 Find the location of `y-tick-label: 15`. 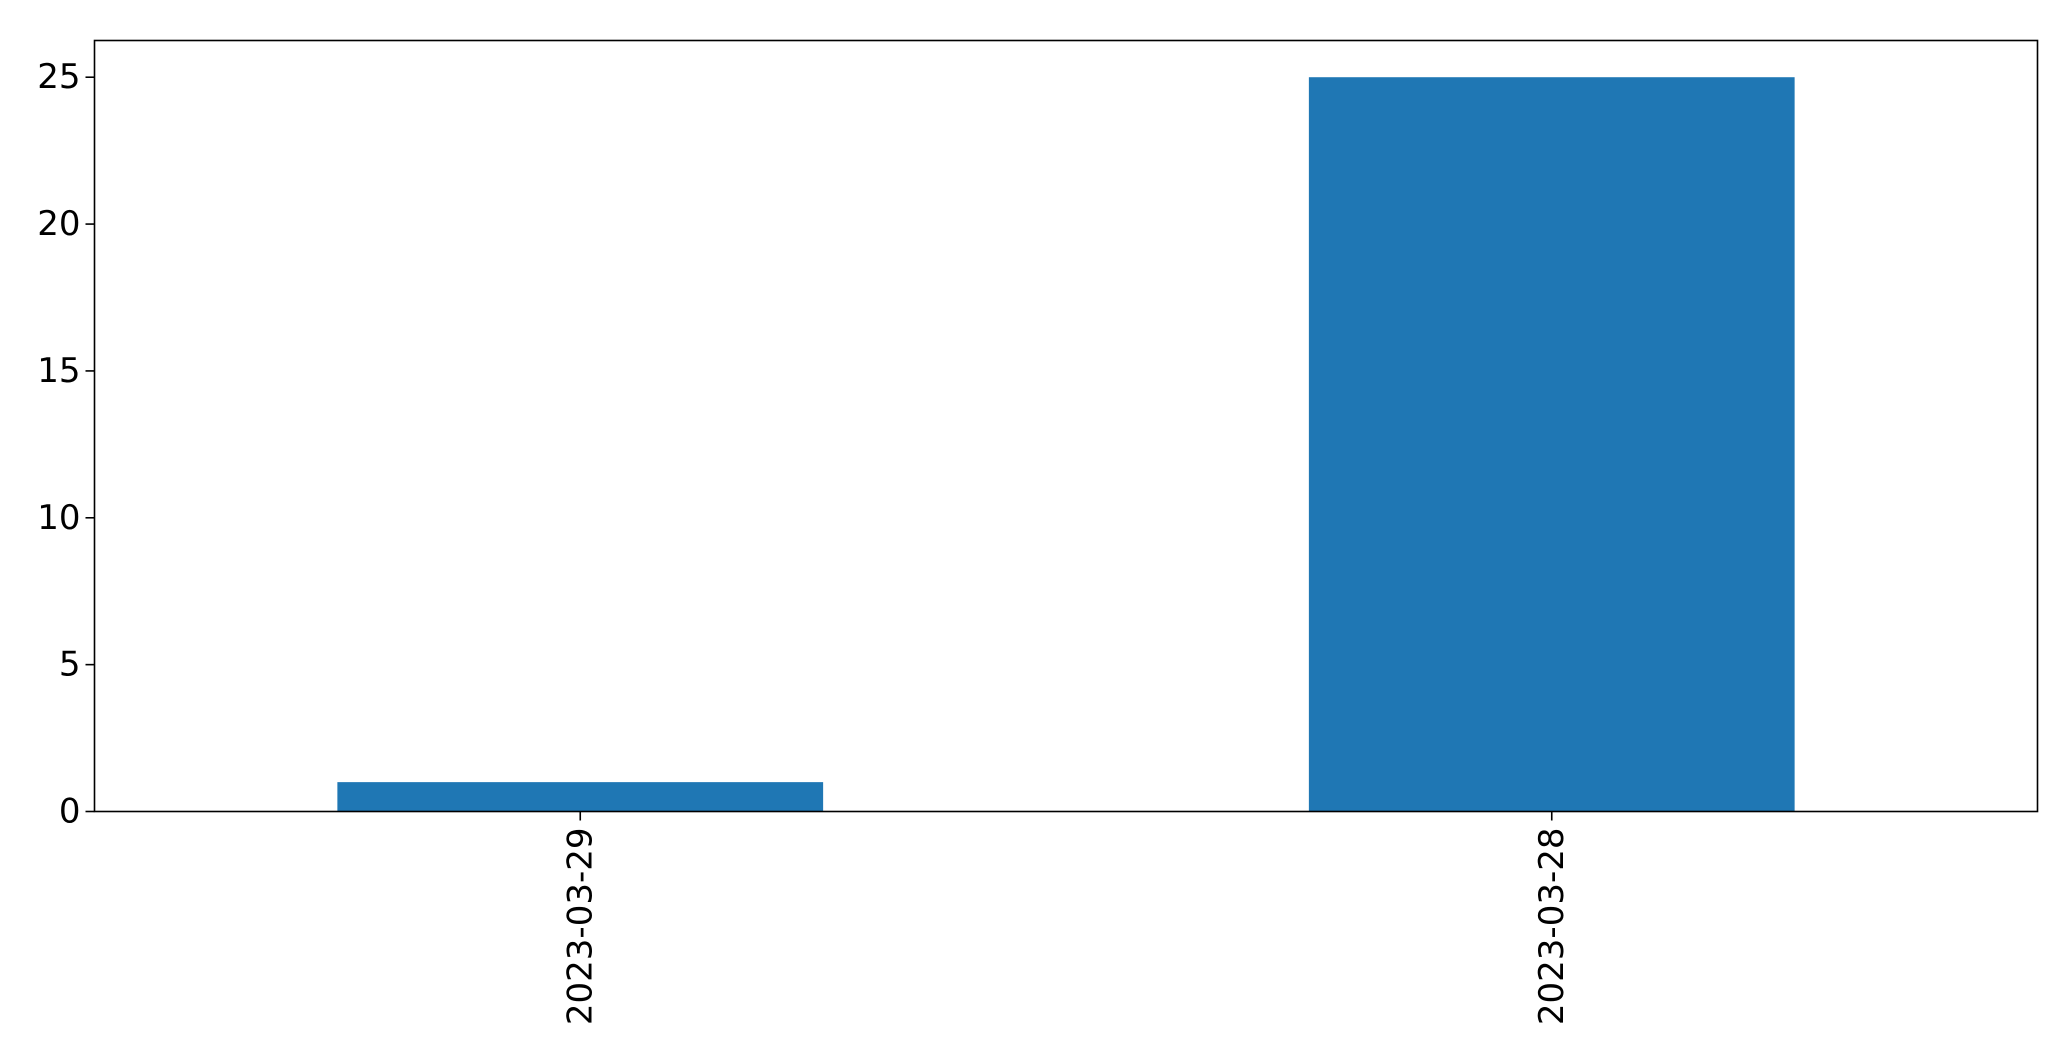

y-tick-label: 15 is located at coordinates (58, 371).